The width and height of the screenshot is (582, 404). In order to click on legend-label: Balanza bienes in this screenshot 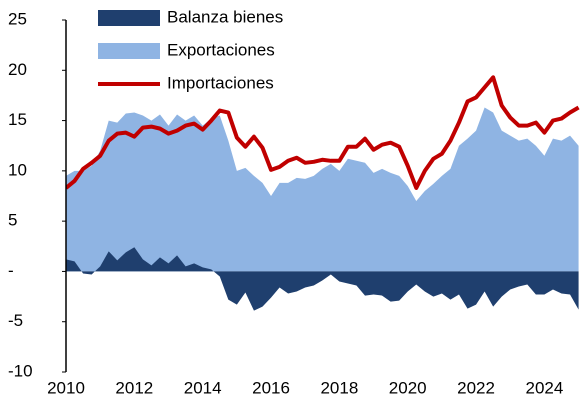, I will do `click(225, 16)`.